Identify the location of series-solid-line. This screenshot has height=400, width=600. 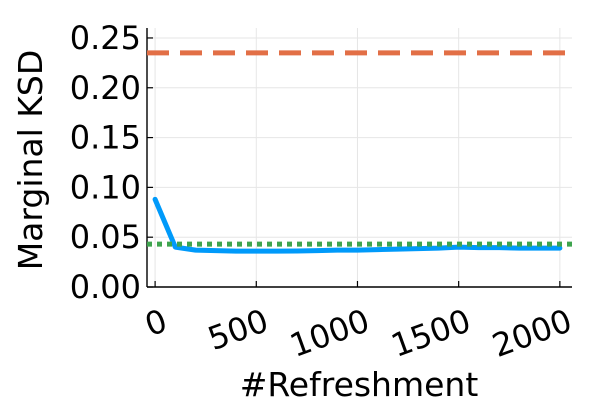
(357, 225).